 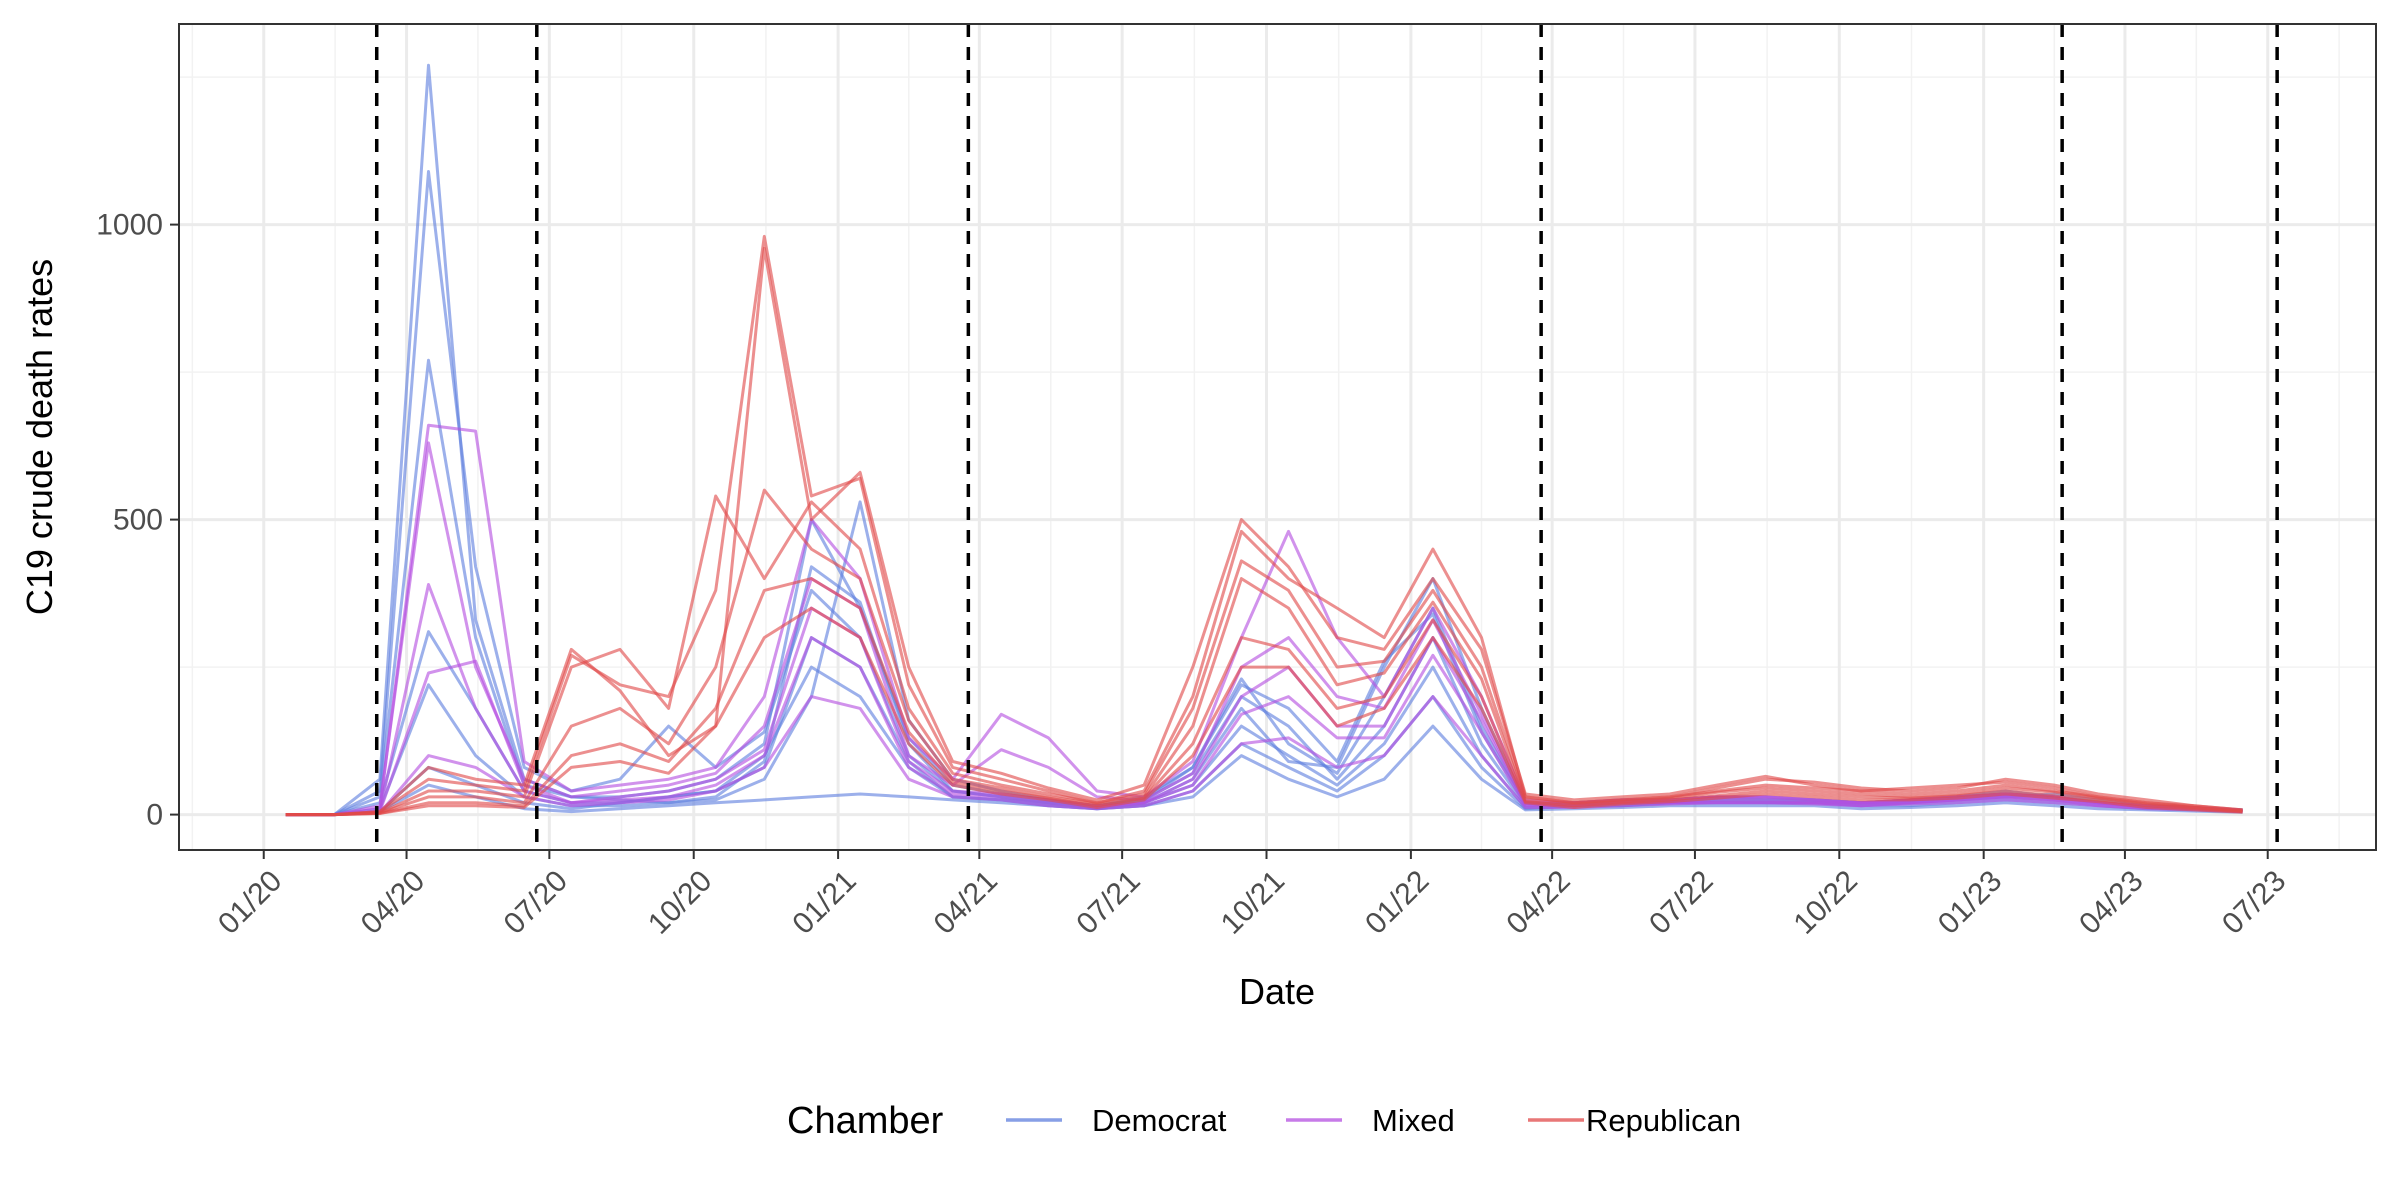 I want to click on legend-label-mixed: Mixed, so click(x=1413, y=1120).